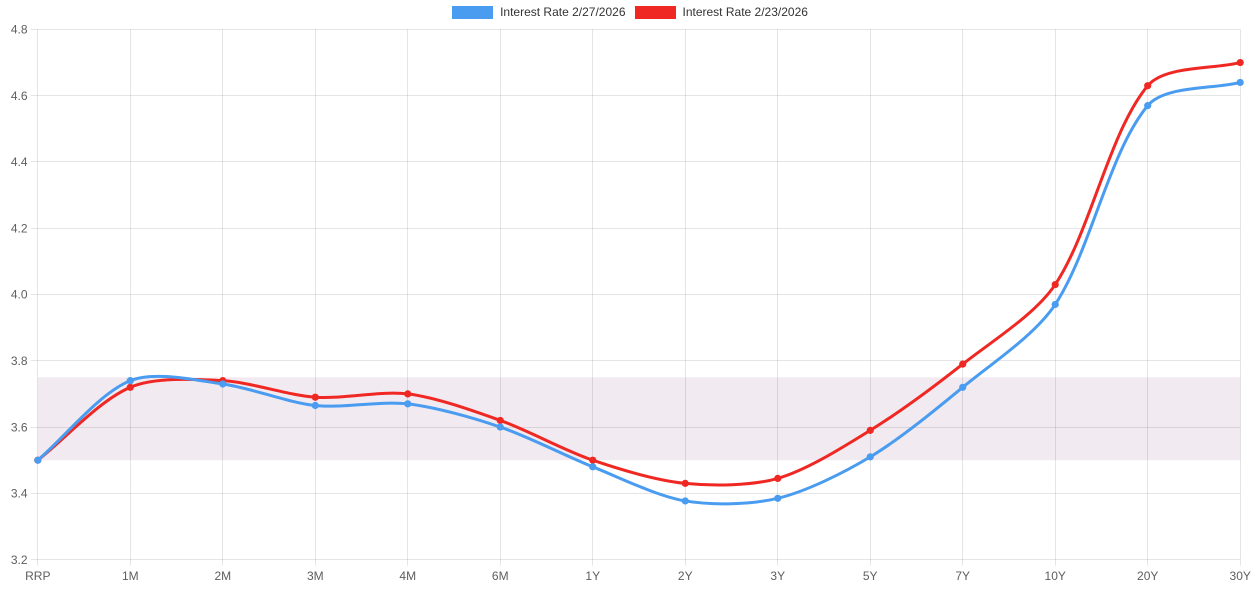 This screenshot has height=596, width=1260. Describe the element at coordinates (19, 295) in the screenshot. I see `svg-text: 4.0` at that location.